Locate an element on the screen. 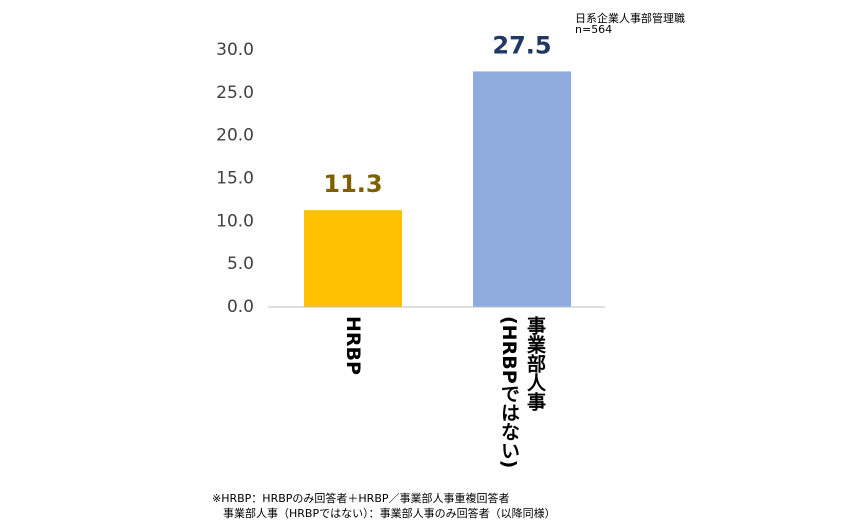 The height and width of the screenshot is (530, 865). value-label: 11.3 is located at coordinates (352, 184).